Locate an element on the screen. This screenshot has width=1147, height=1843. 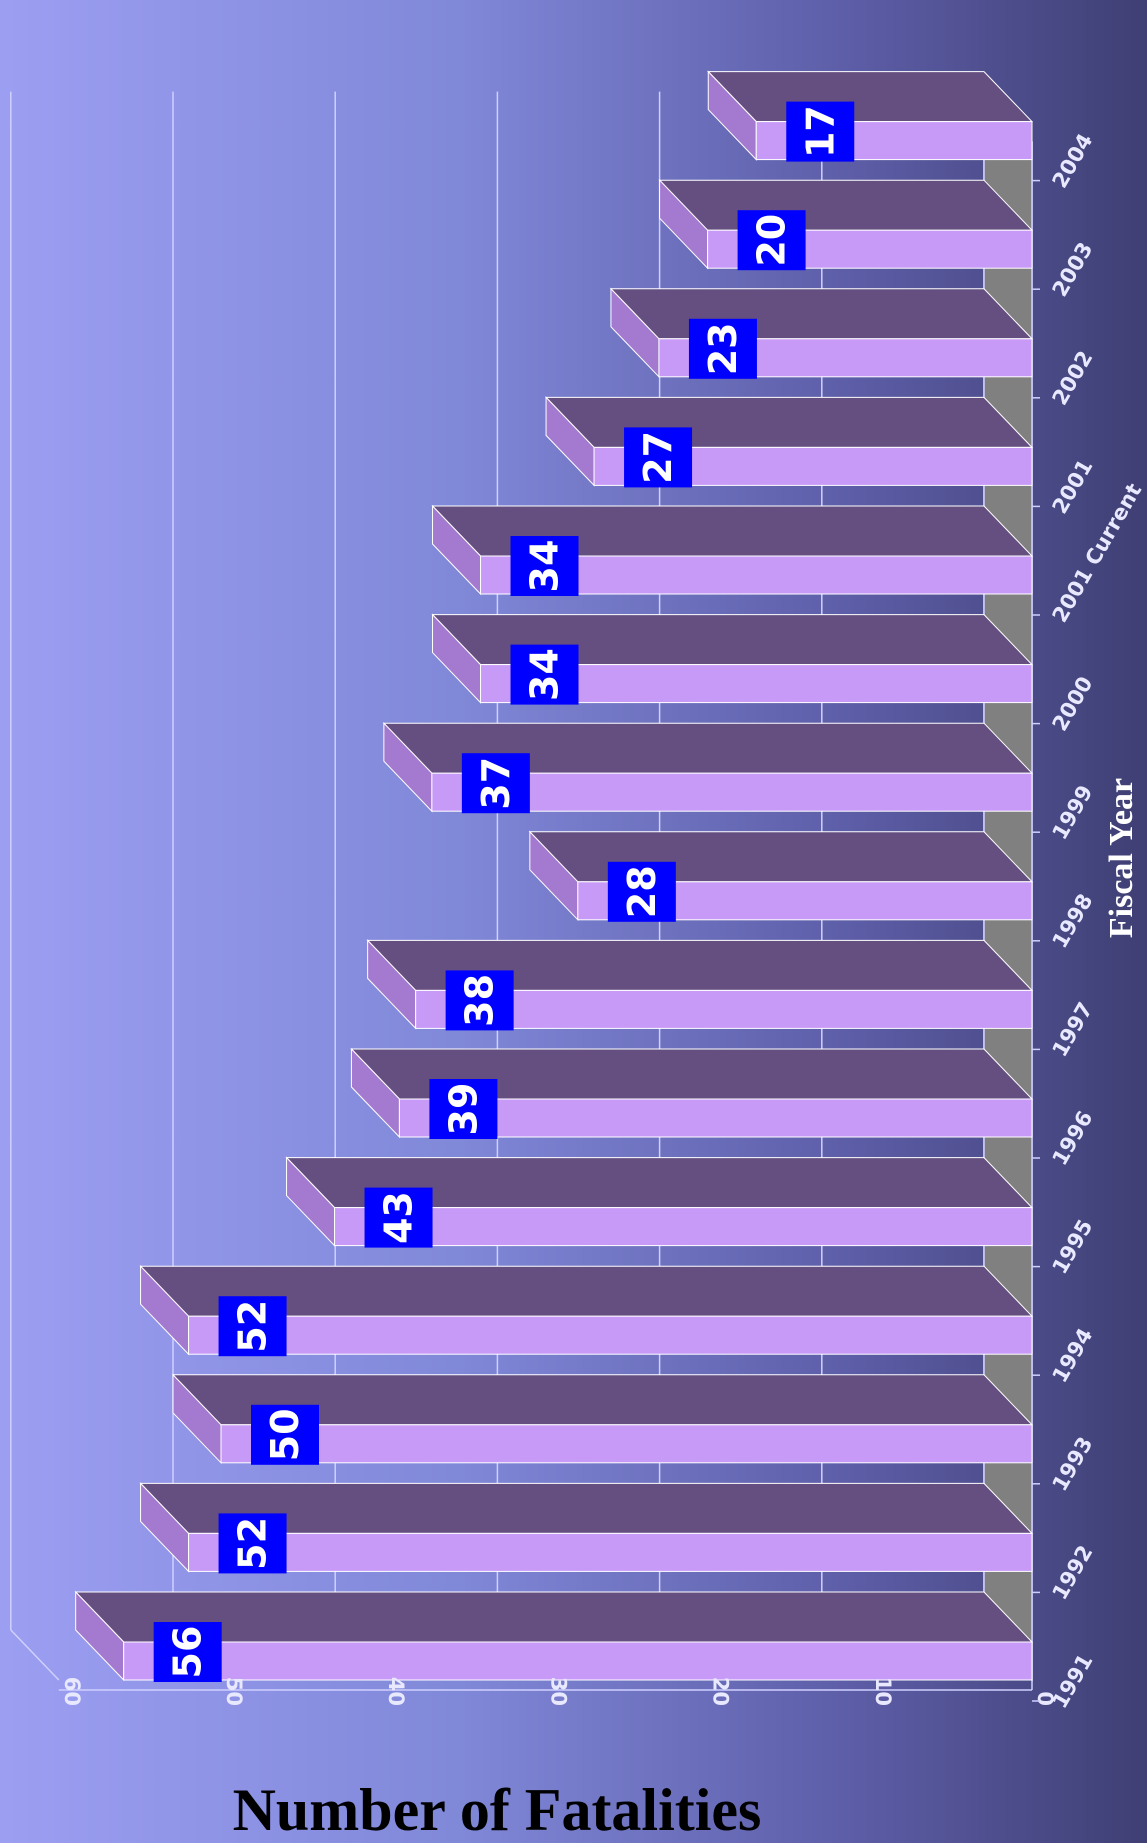
value-tick-label: 30 is located at coordinates (558, 1691).